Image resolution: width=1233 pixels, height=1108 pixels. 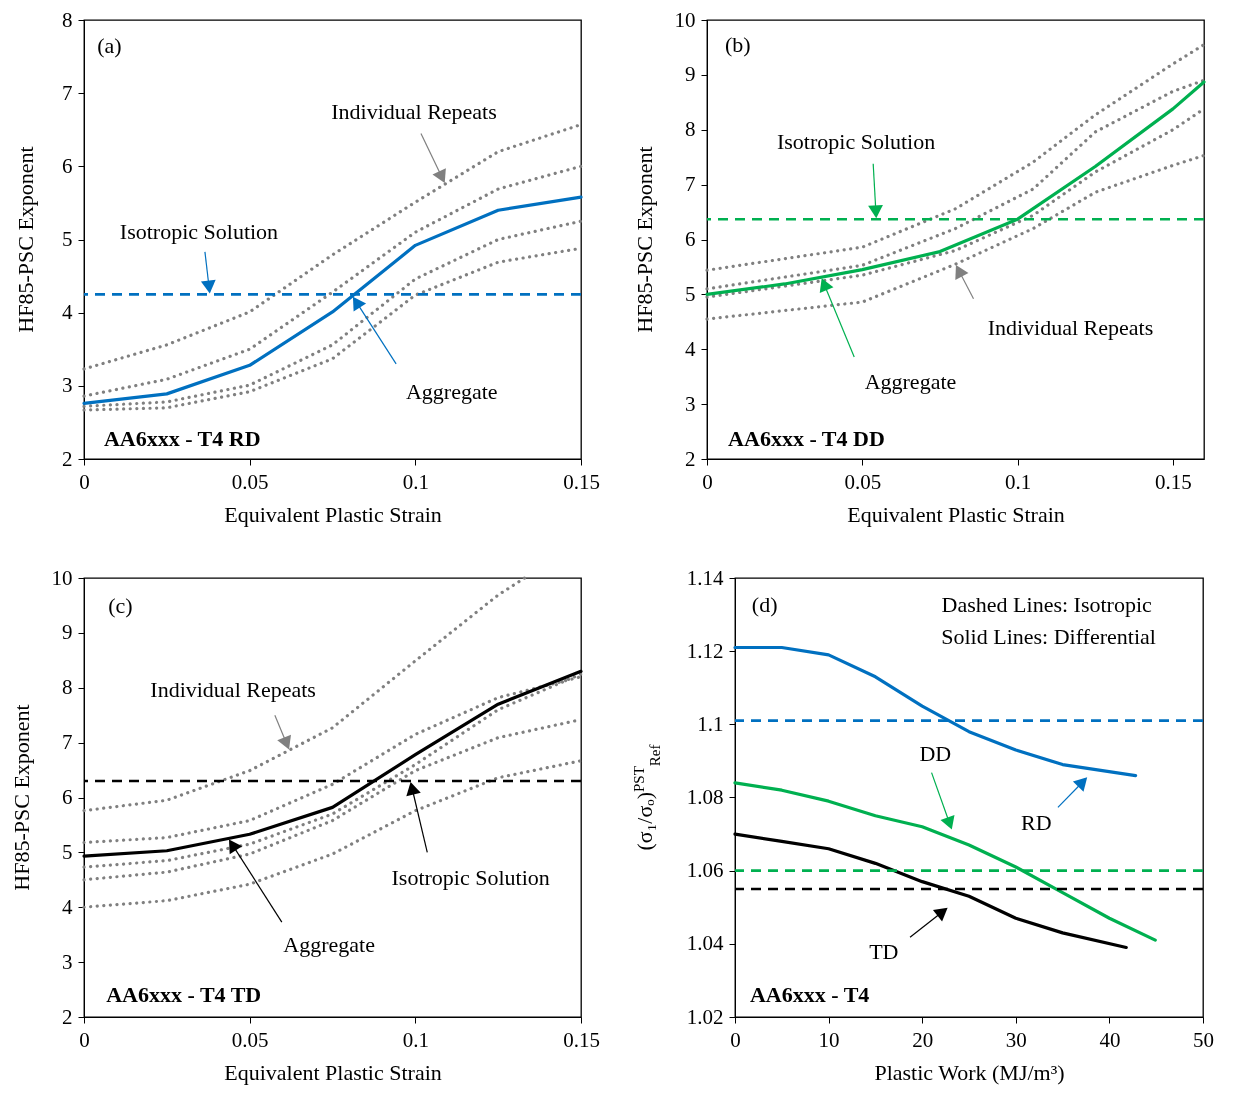 What do you see at coordinates (109, 45) in the screenshot?
I see `annotation: (a)` at bounding box center [109, 45].